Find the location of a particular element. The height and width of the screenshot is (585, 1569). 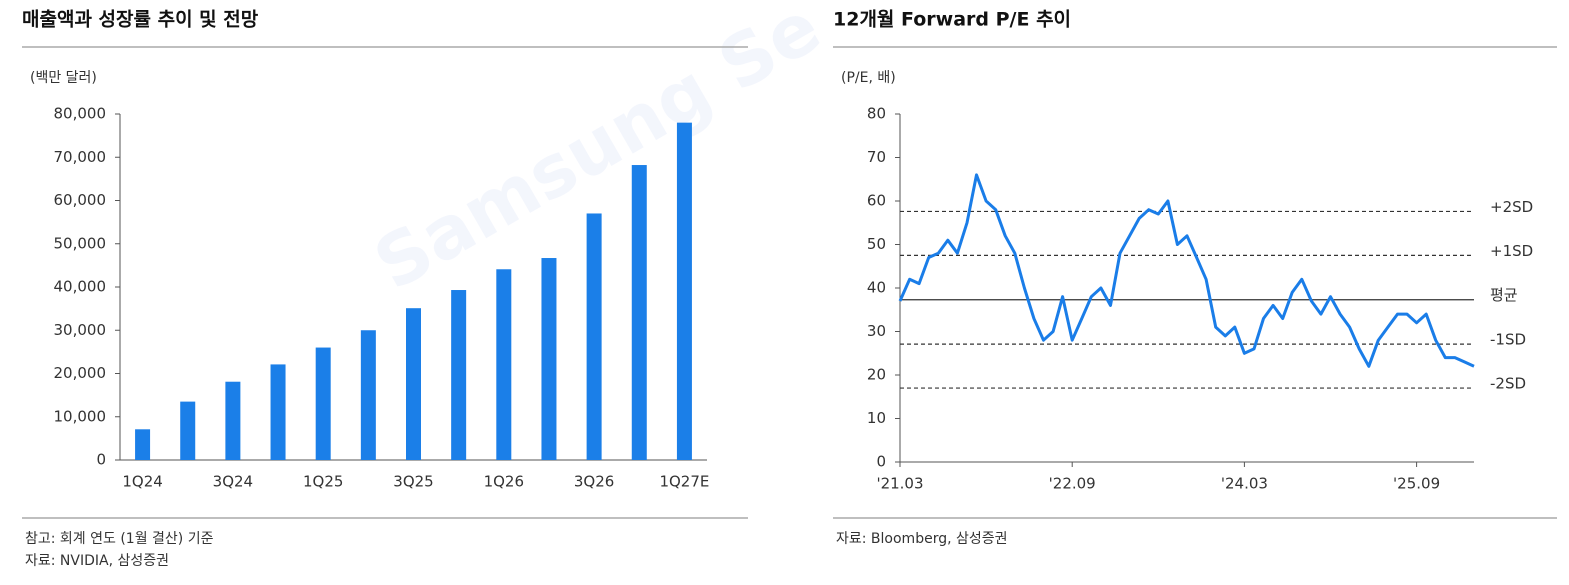

reference-label: -1SD is located at coordinates (1508, 340).